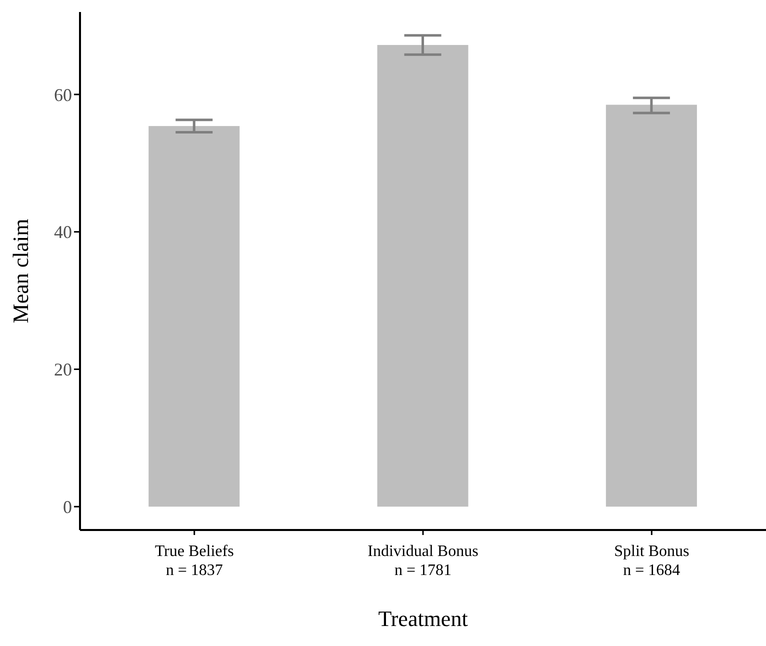 The height and width of the screenshot is (646, 766). I want to click on y-tick-label: 40, so click(63, 232).